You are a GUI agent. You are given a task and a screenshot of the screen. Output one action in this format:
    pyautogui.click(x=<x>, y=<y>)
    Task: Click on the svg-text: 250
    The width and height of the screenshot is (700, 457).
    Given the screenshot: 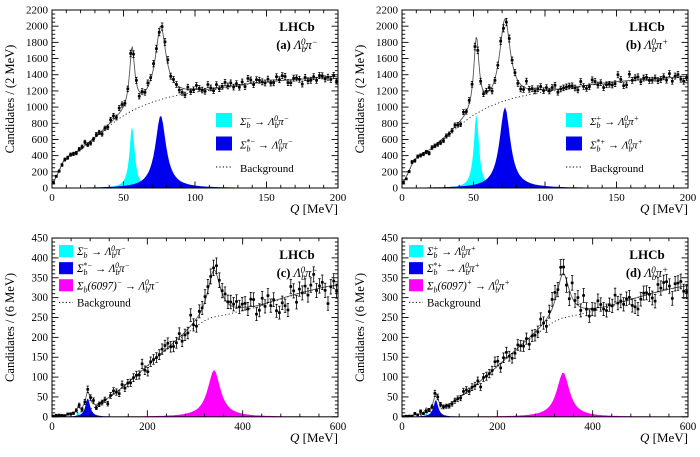 What is the action you would take?
    pyautogui.click(x=390, y=318)
    